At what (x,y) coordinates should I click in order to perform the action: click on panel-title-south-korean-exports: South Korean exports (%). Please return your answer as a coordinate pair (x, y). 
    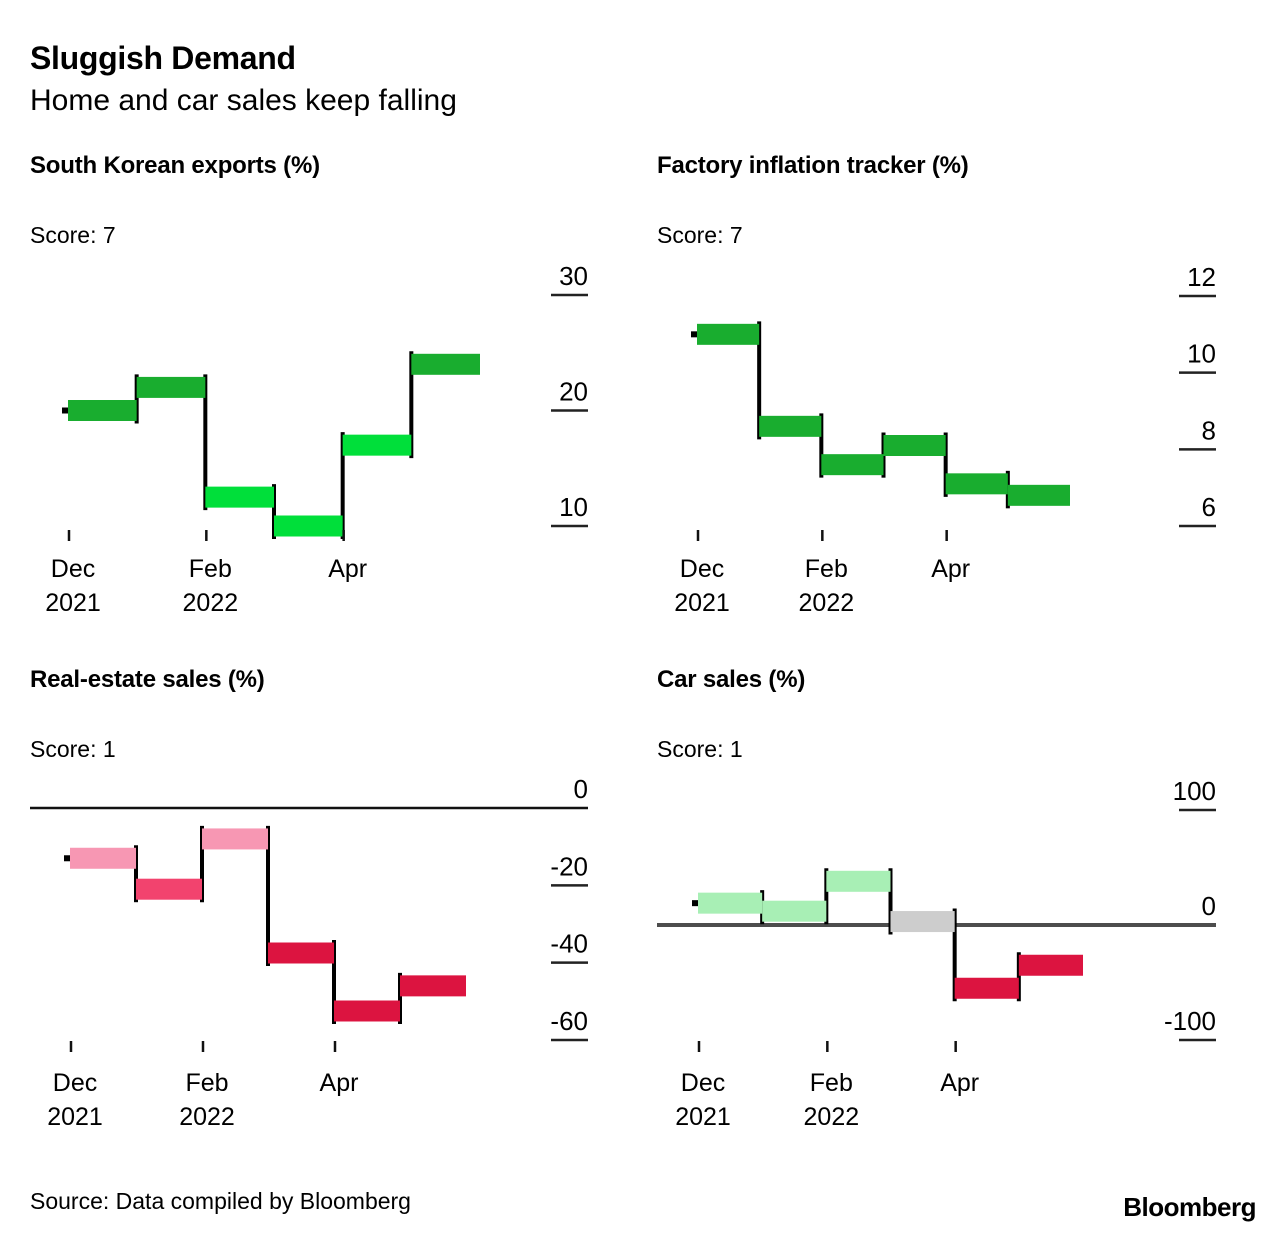
    Looking at the image, I should click on (175, 165).